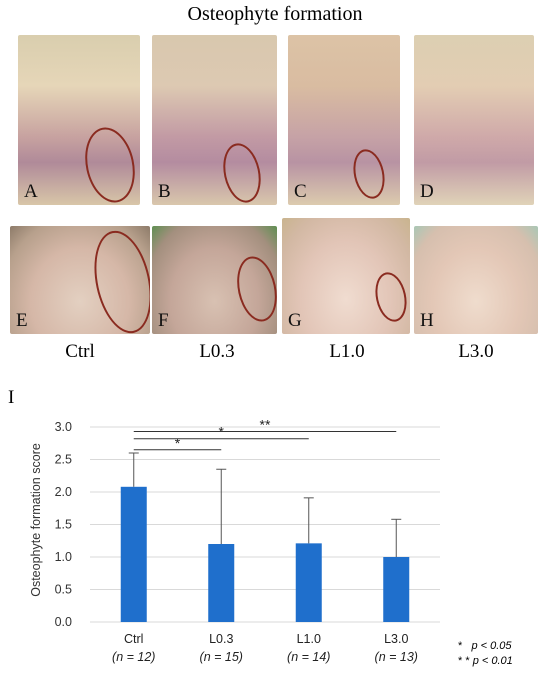  Describe the element at coordinates (427, 320) in the screenshot. I see `panel-letter: H` at that location.